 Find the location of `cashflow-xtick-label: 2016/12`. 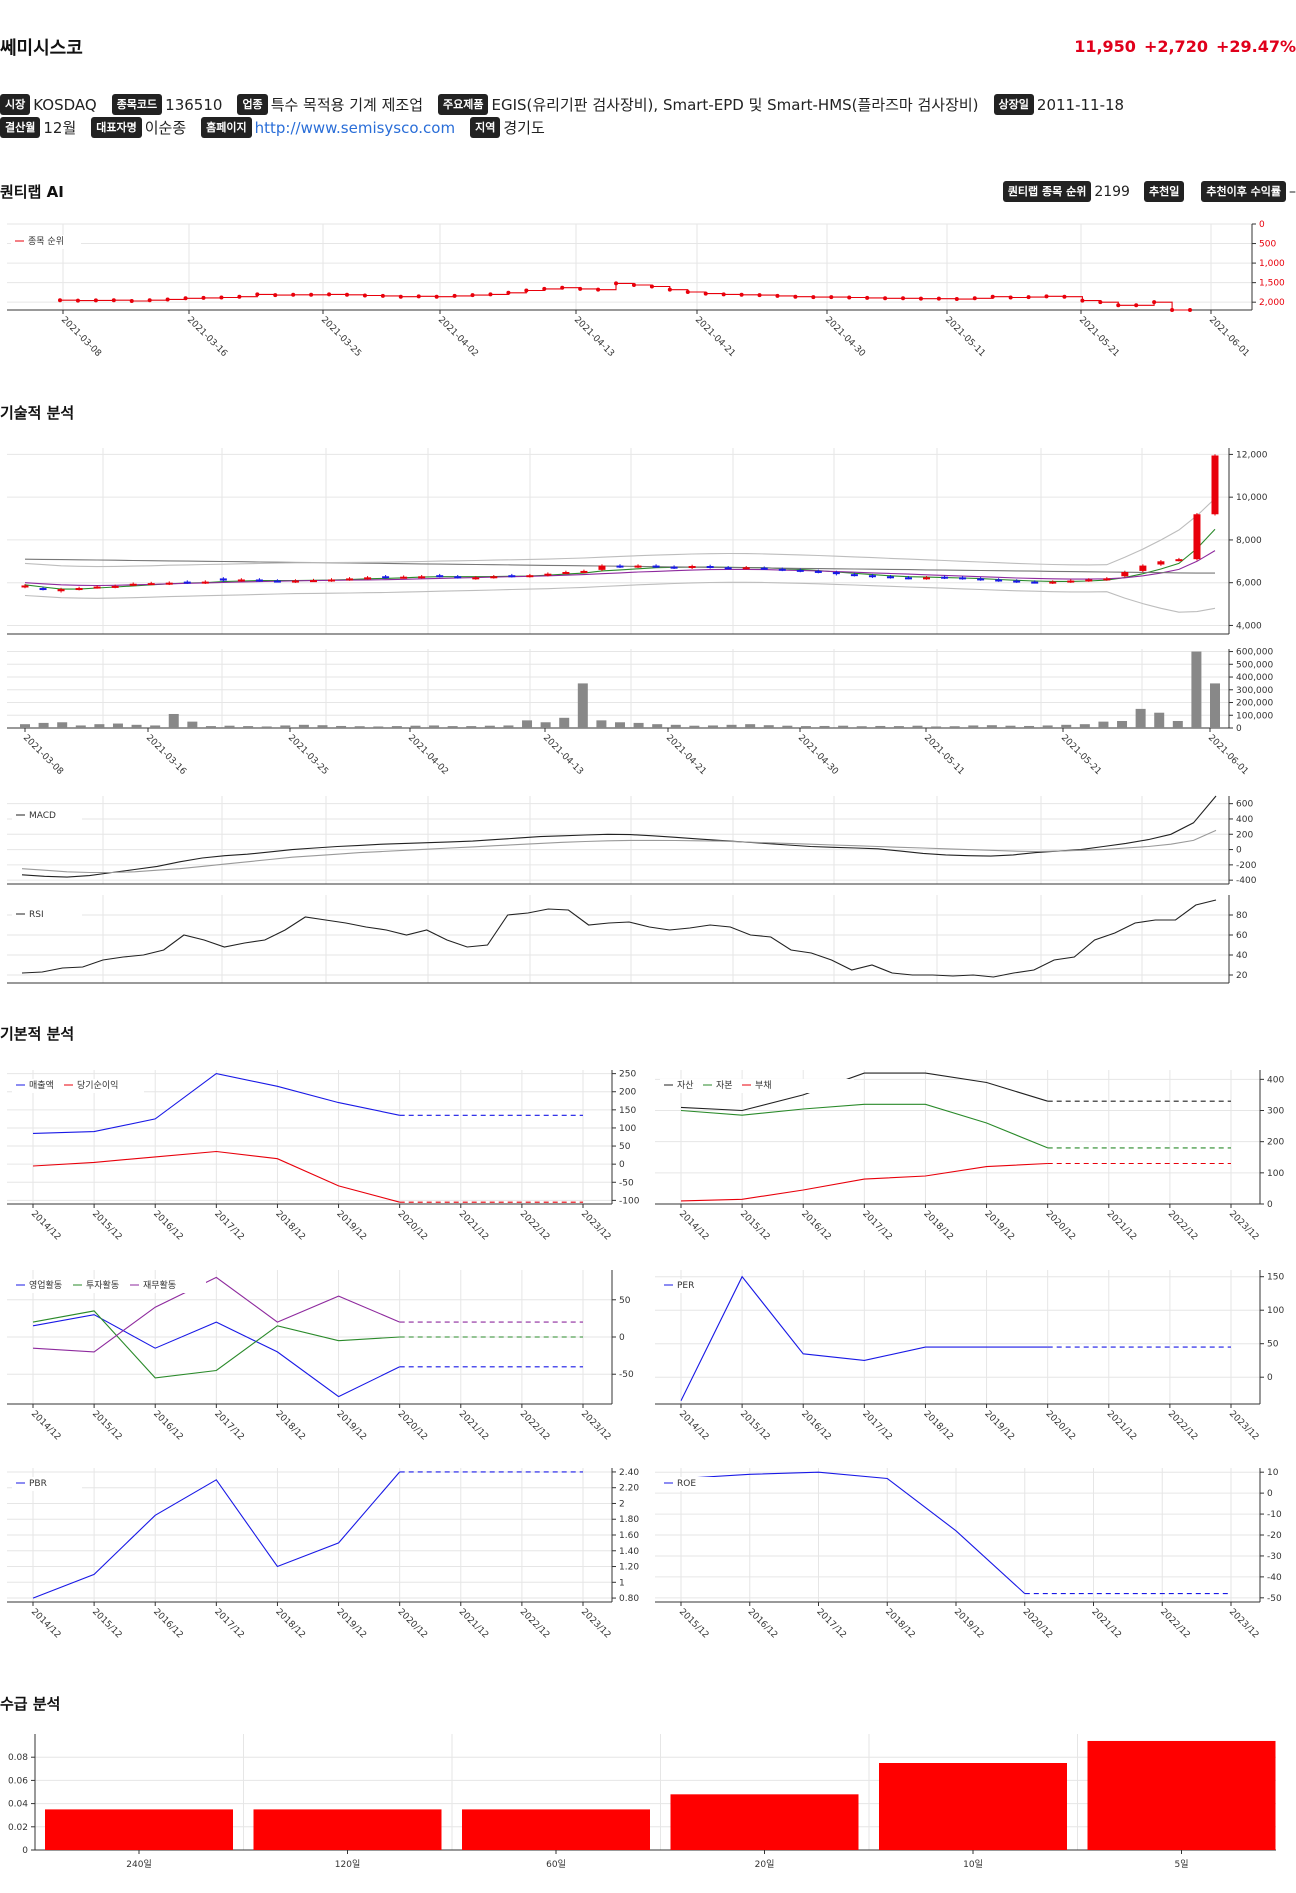

cashflow-xtick-label: 2016/12 is located at coordinates (168, 1426).